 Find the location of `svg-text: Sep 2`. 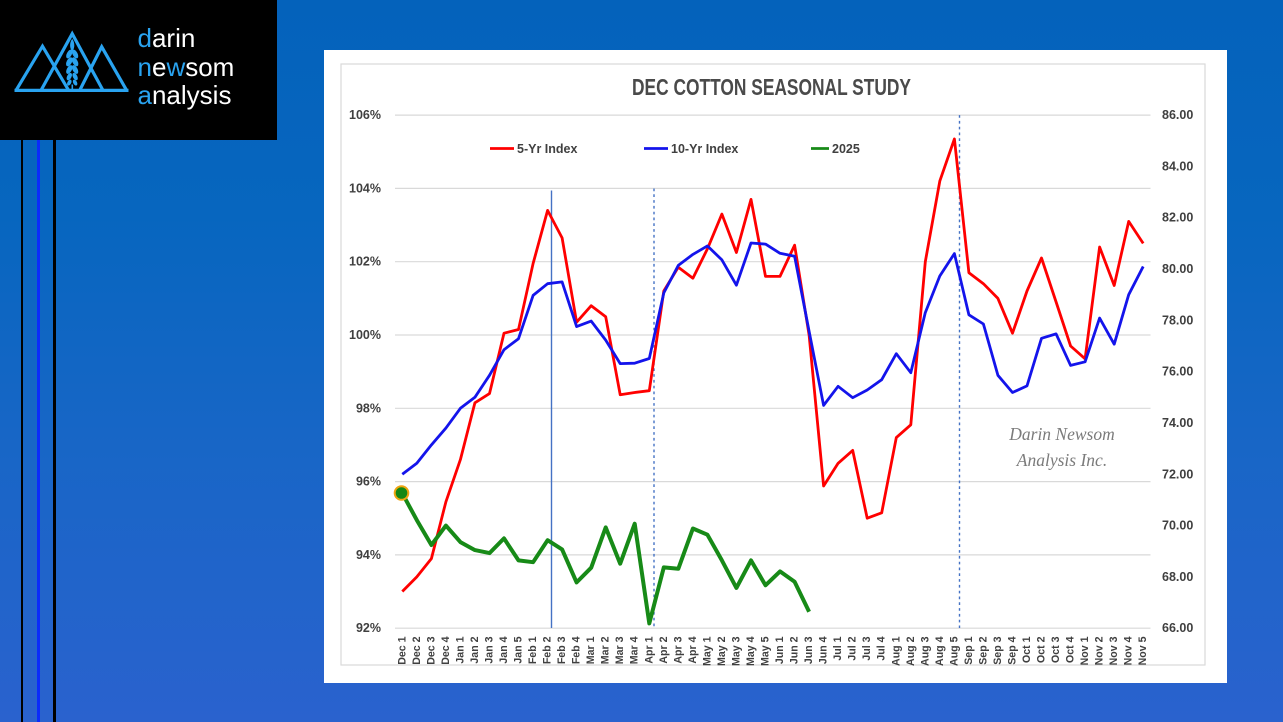

svg-text: Sep 2 is located at coordinates (983, 650).